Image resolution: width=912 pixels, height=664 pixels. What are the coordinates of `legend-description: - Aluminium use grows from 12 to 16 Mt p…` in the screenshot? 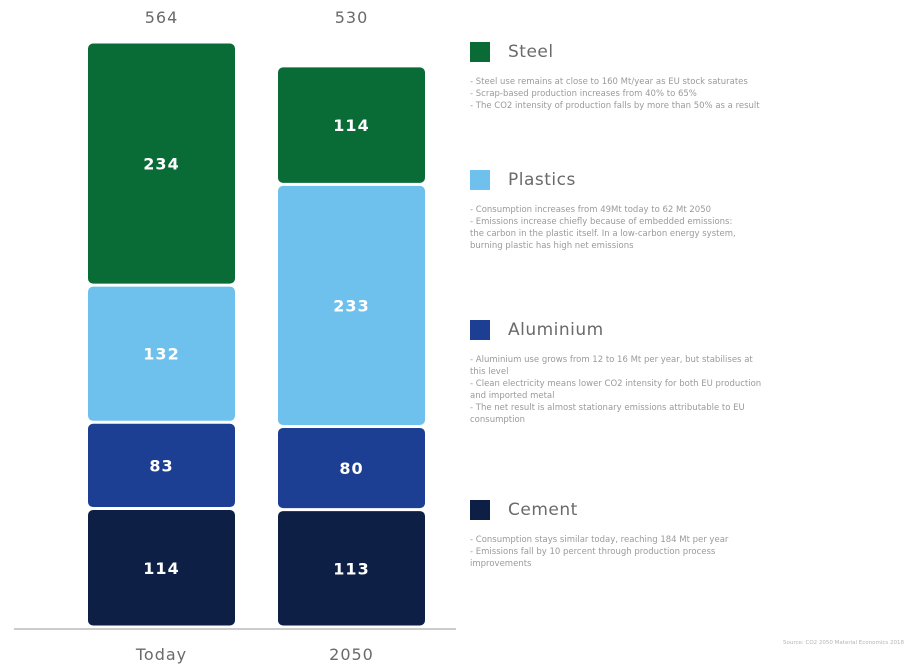 It's located at (616, 390).